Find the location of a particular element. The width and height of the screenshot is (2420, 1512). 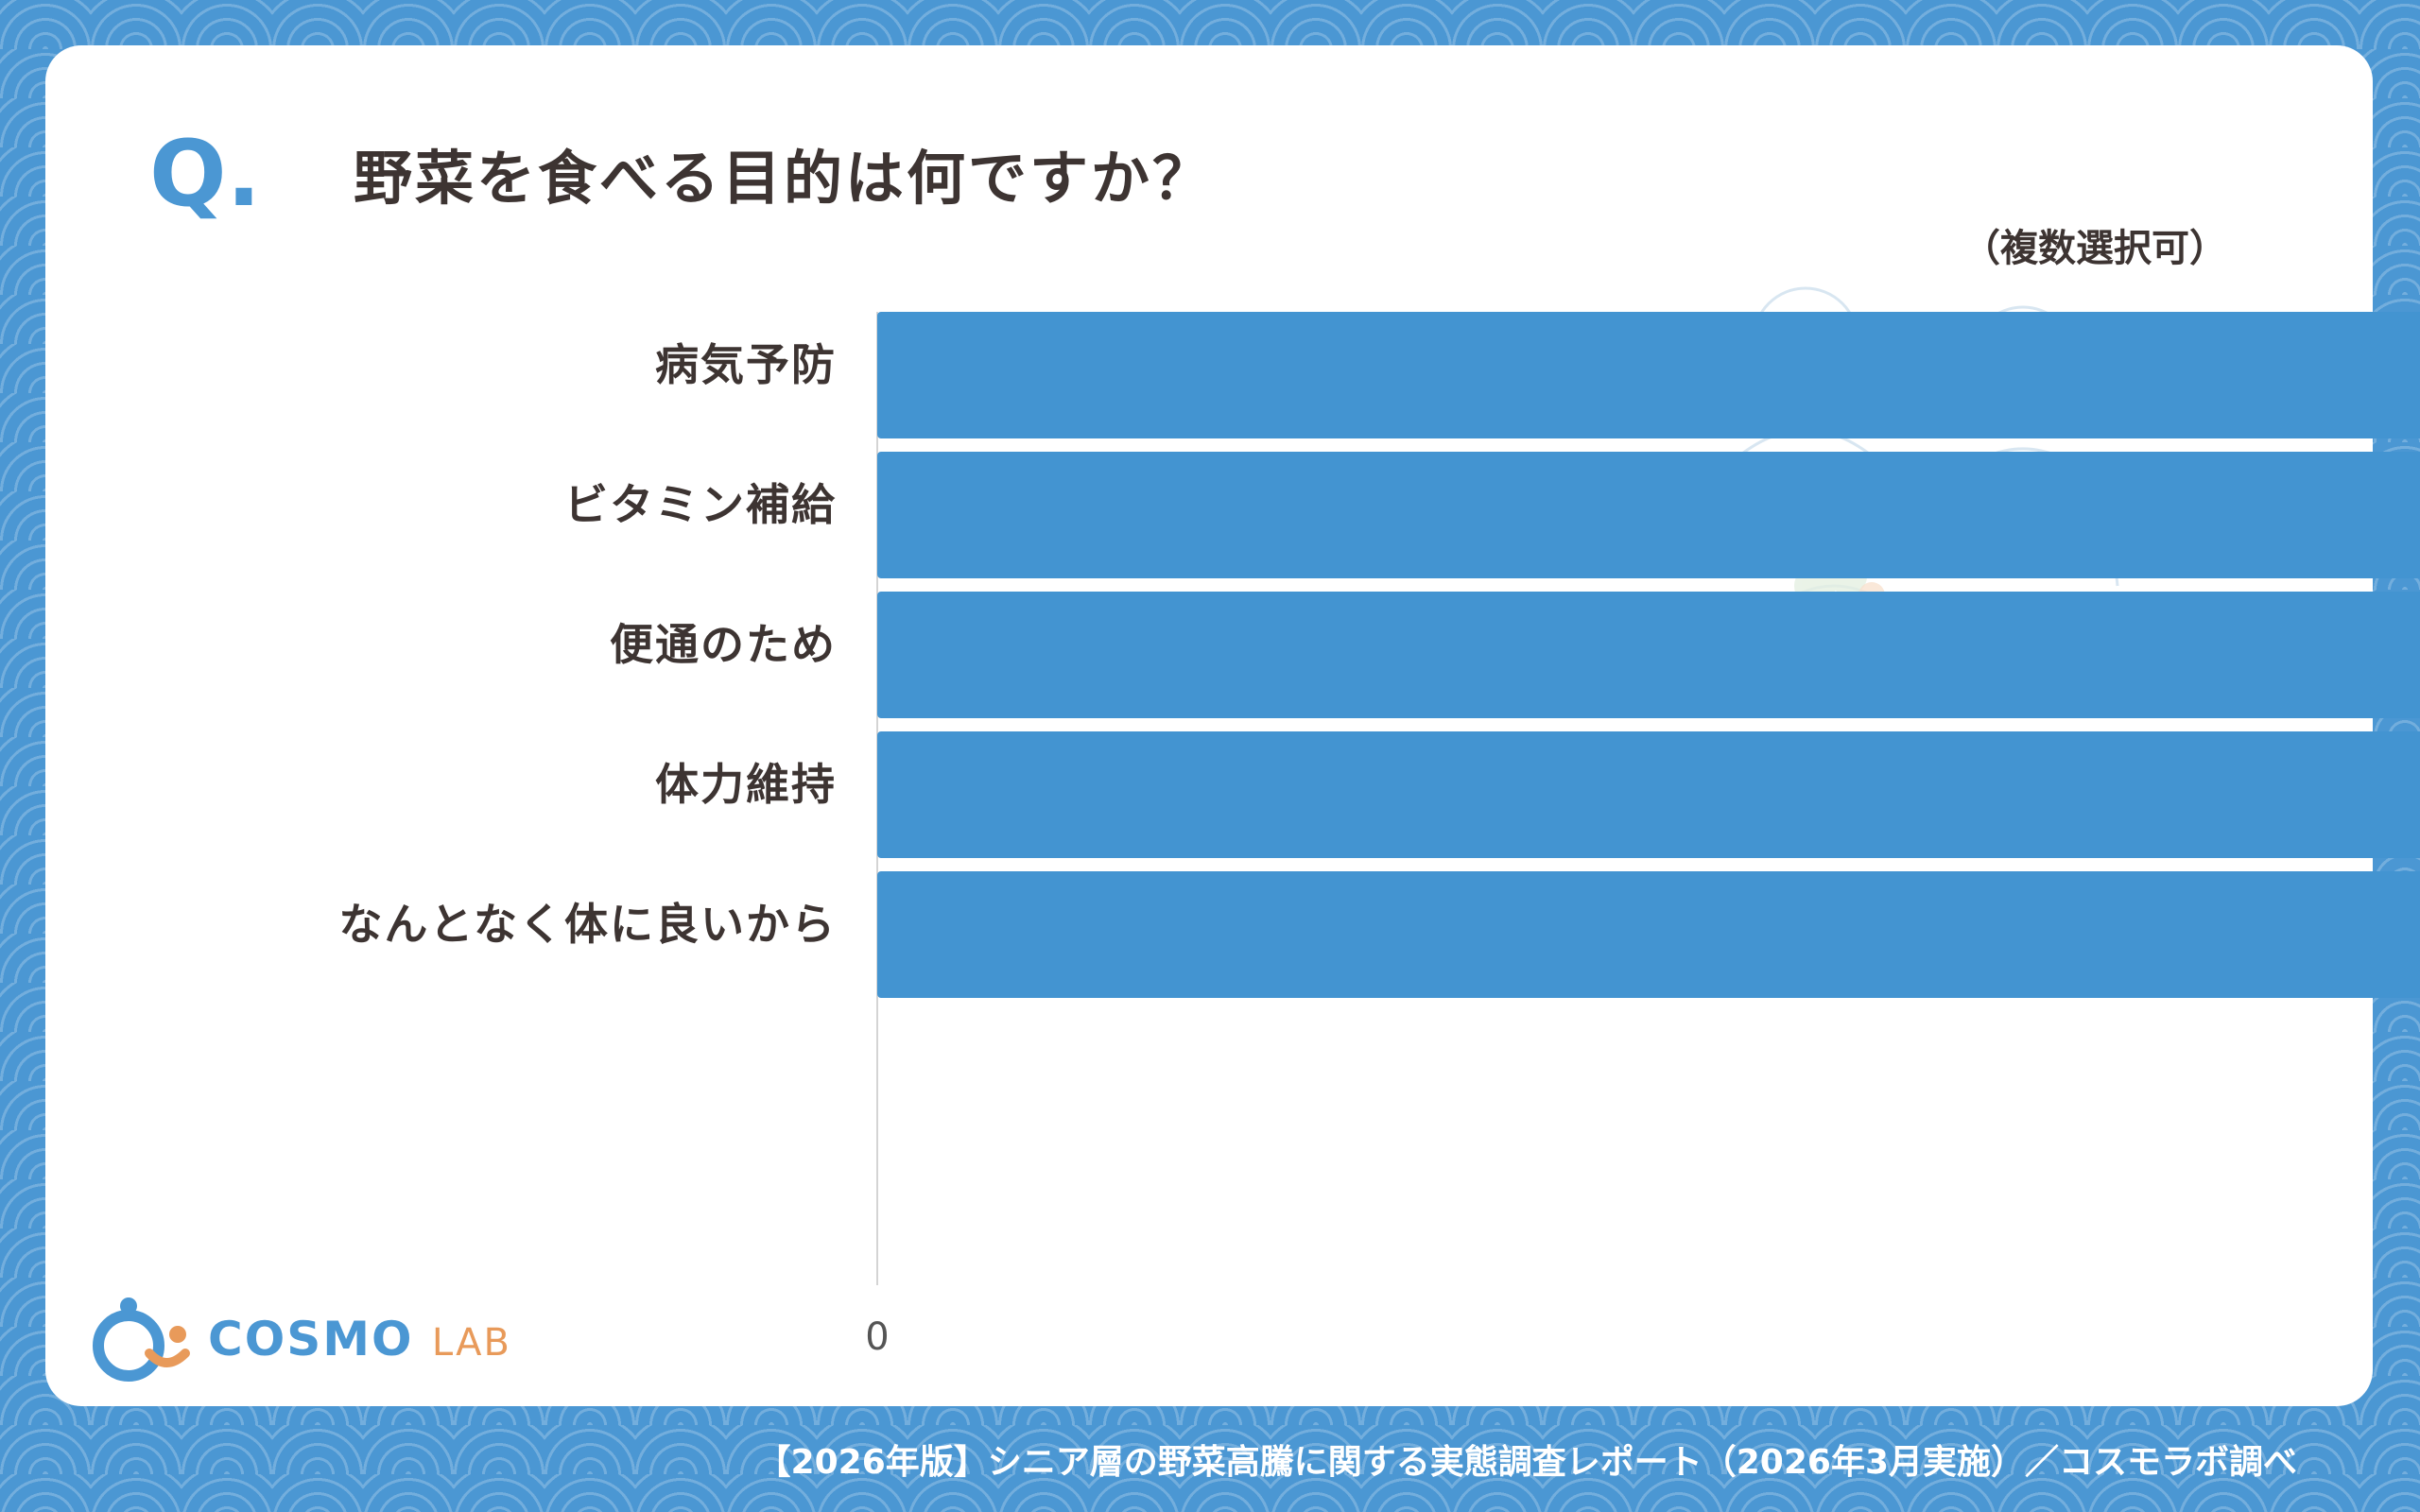

question-title: 野菜を食べる目的は何ですか？ is located at coordinates (785, 178).